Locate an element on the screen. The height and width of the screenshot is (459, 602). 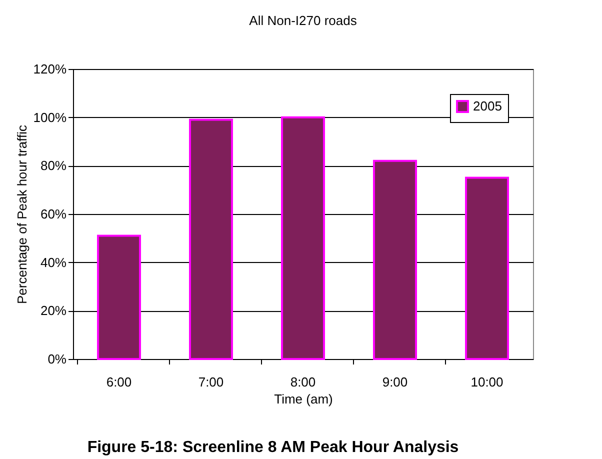
y-tick-label: 0% is located at coordinates (57, 359).